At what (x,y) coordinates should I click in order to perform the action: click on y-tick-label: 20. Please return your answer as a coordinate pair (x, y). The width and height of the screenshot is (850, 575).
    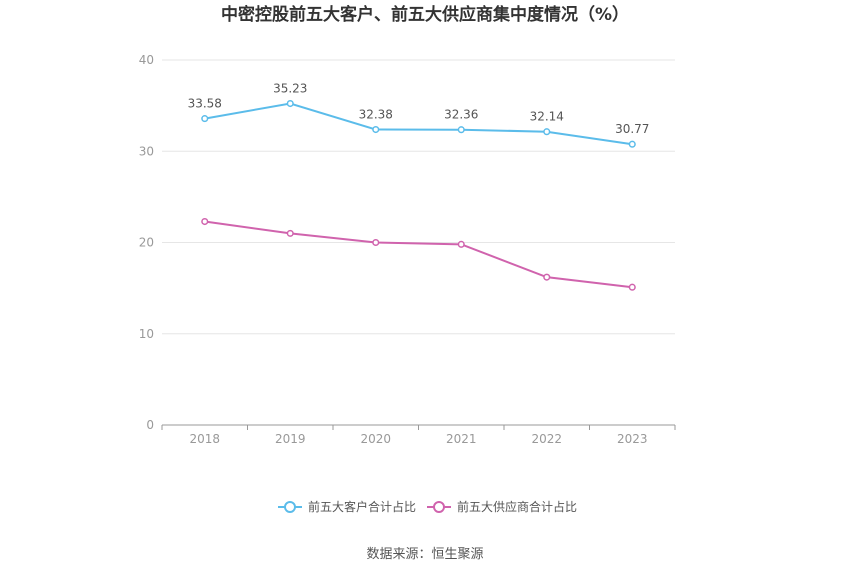
    Looking at the image, I should click on (146, 243).